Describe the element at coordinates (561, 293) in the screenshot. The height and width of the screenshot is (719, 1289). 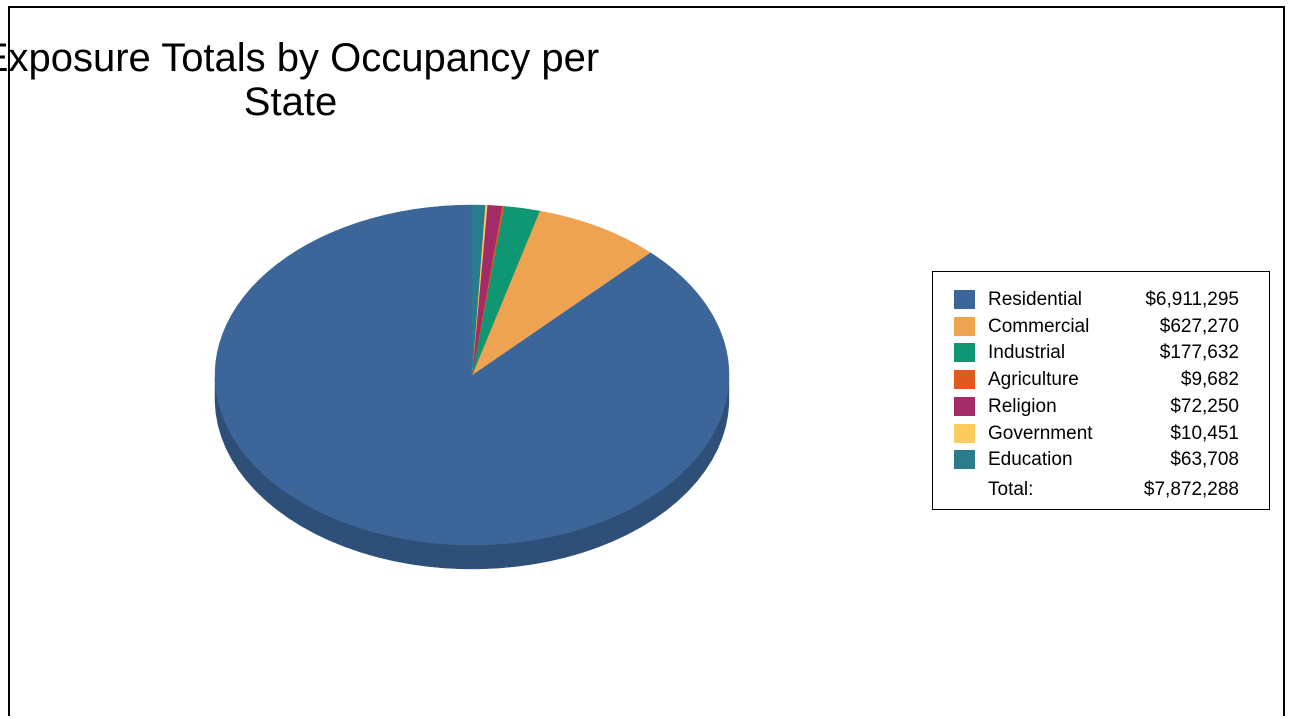
I see `pie-slice-commercial` at that location.